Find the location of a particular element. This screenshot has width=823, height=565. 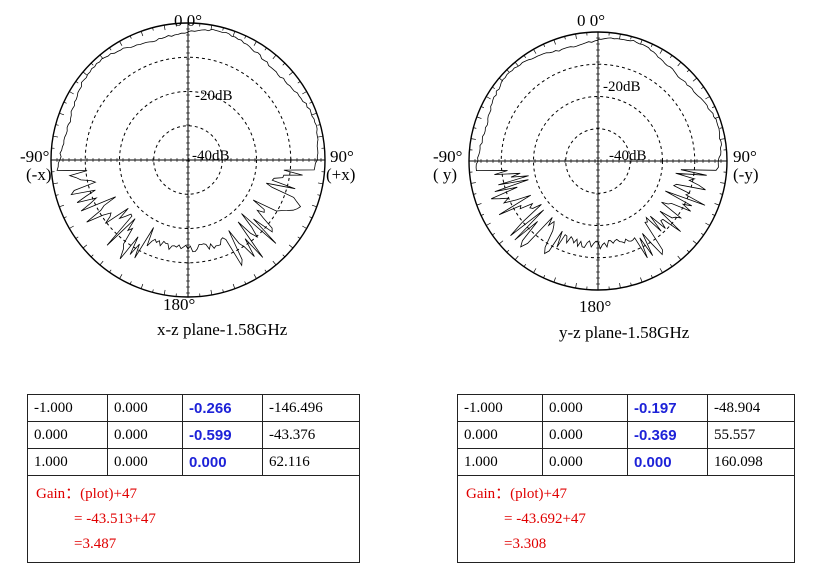

ring-label-20db: -20dB is located at coordinates (214, 96).